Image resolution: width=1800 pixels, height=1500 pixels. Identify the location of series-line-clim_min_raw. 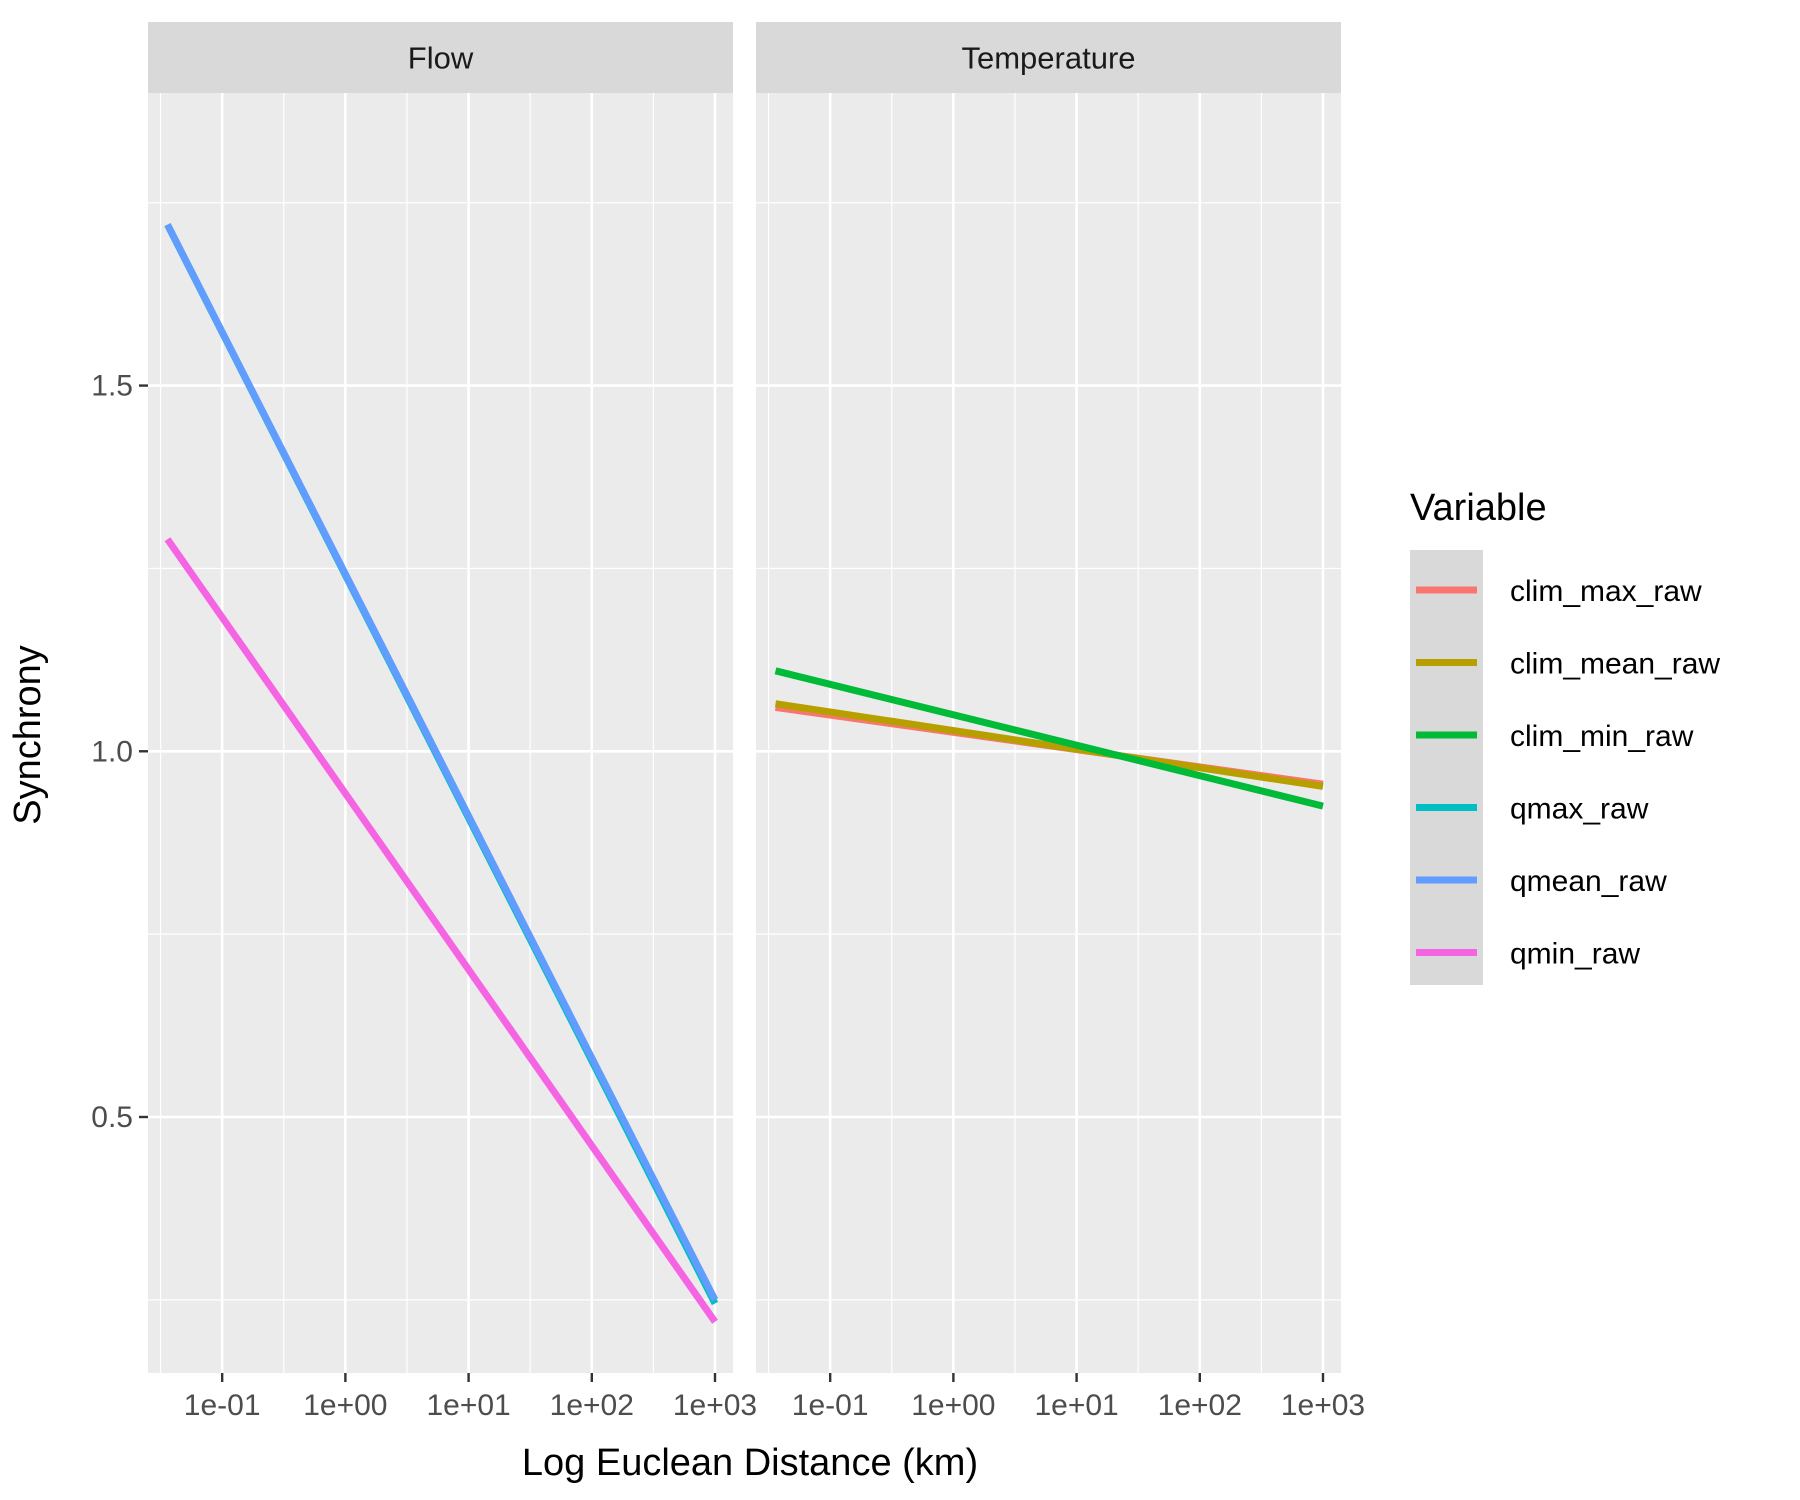
(1049, 738).